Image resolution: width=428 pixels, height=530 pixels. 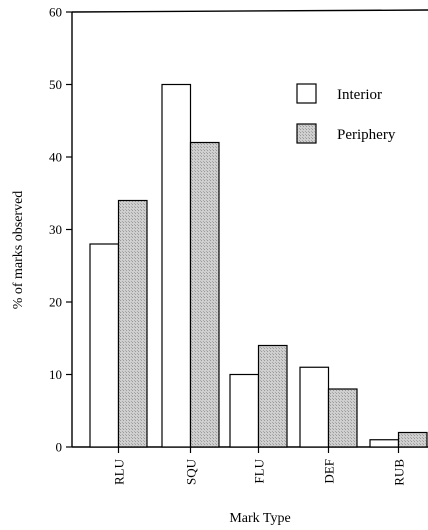 I want to click on y-axis: 0 10 20 30 40 50 60, so click(x=60, y=230).